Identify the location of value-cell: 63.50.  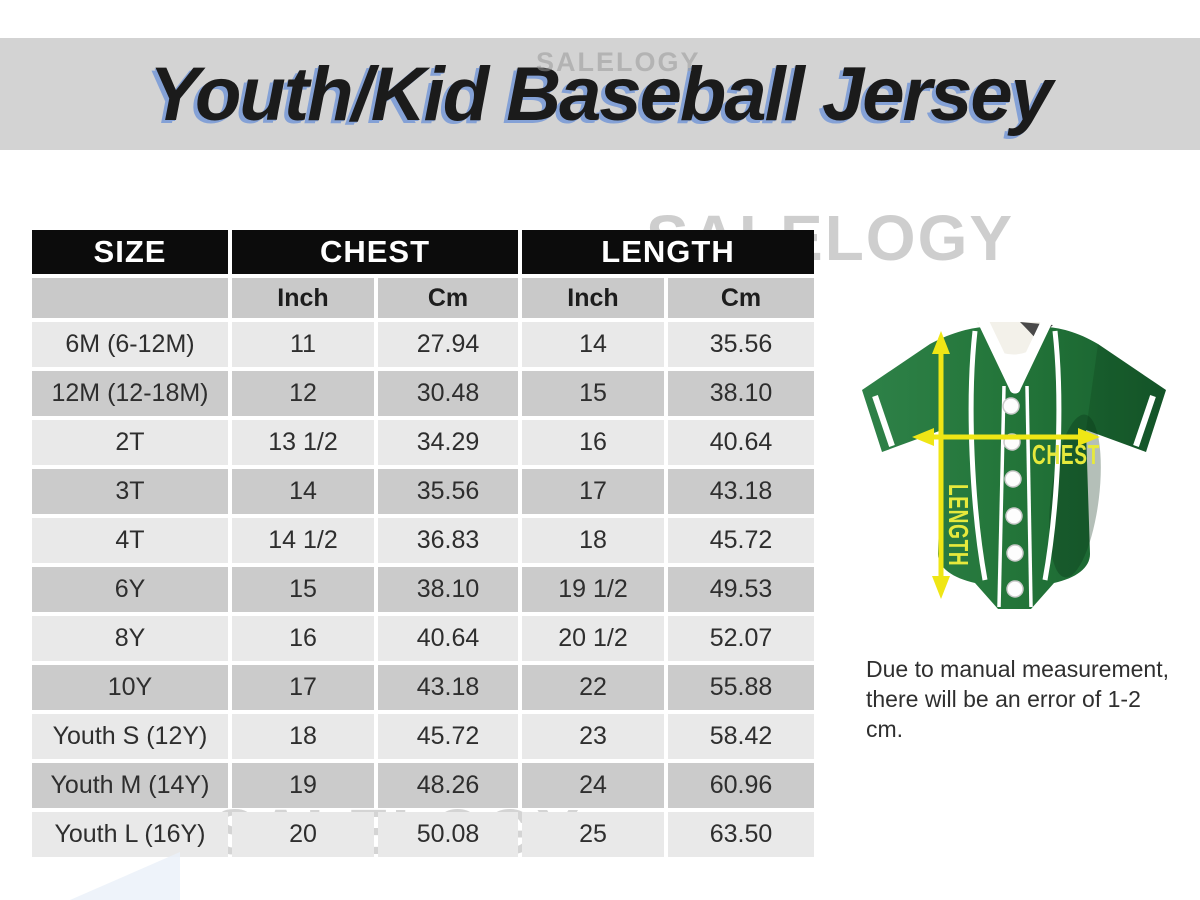
(741, 834).